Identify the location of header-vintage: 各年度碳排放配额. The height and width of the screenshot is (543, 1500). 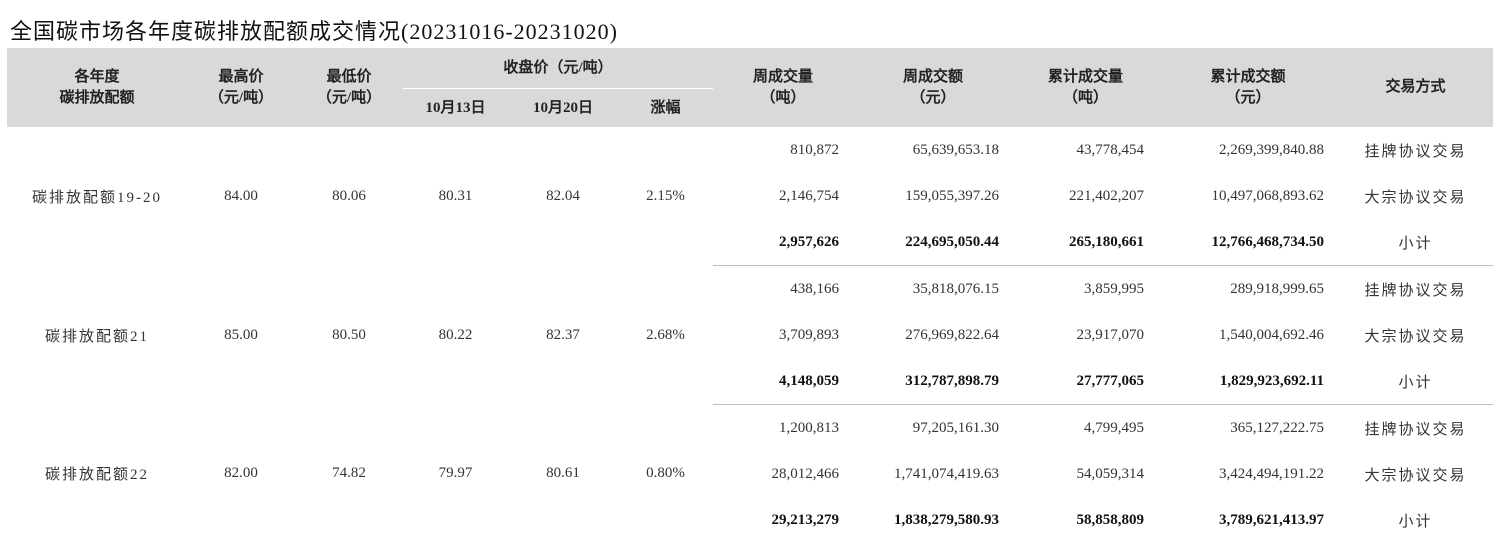
(97, 87).